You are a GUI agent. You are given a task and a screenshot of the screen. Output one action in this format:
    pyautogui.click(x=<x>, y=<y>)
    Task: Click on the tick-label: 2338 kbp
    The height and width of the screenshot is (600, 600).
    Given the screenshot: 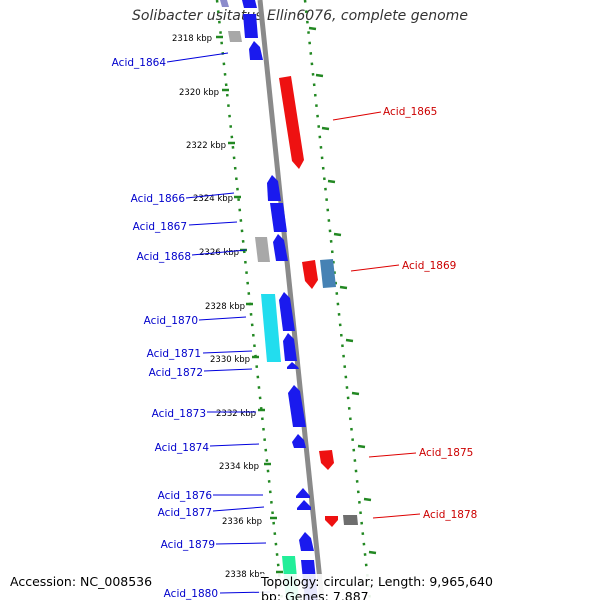 What is the action you would take?
    pyautogui.click(x=245, y=575)
    